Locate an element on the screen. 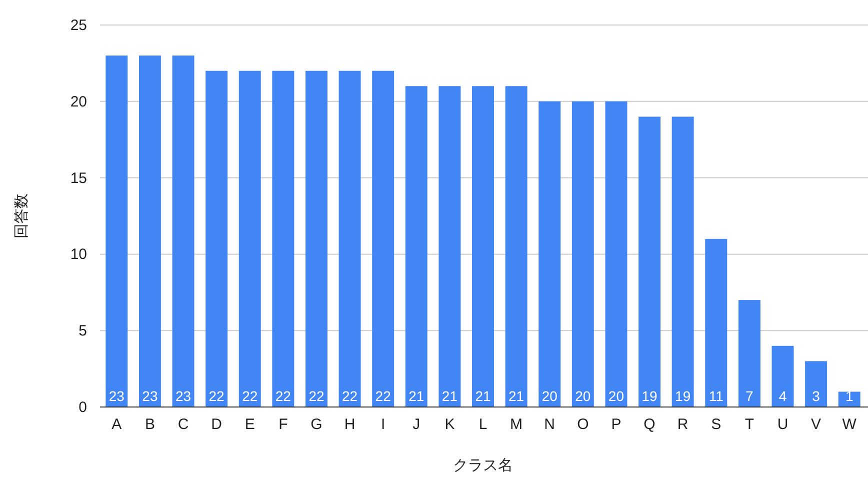 This screenshot has height=478, width=868. x-tick-label: W is located at coordinates (850, 424).